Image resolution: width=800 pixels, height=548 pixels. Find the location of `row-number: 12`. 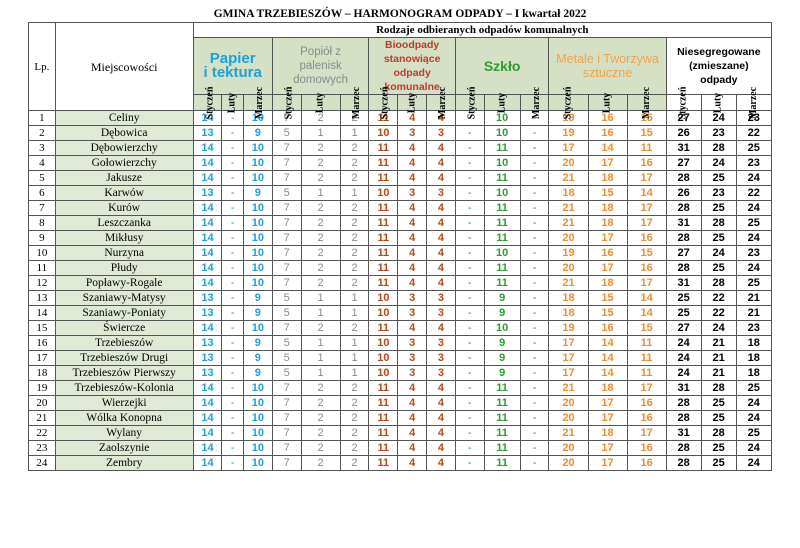

row-number: 12 is located at coordinates (42, 283).